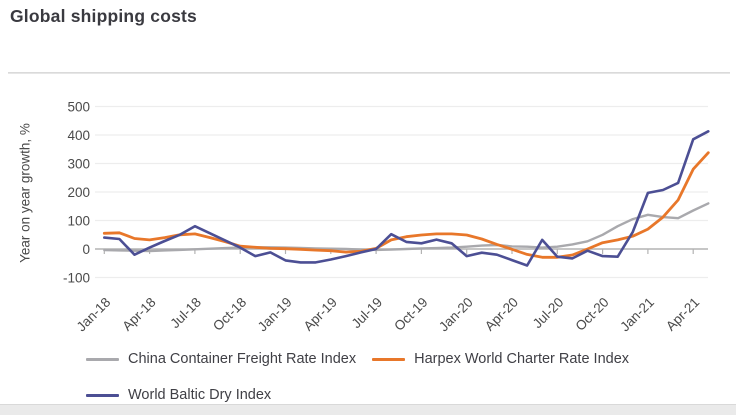 Image resolution: width=736 pixels, height=415 pixels. Describe the element at coordinates (86, 249) in the screenshot. I see `y-tick-label: 0` at that location.